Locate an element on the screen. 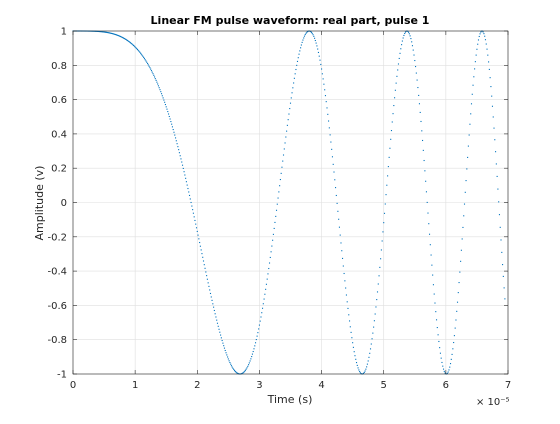  x-tick-label: 3 is located at coordinates (259, 385).